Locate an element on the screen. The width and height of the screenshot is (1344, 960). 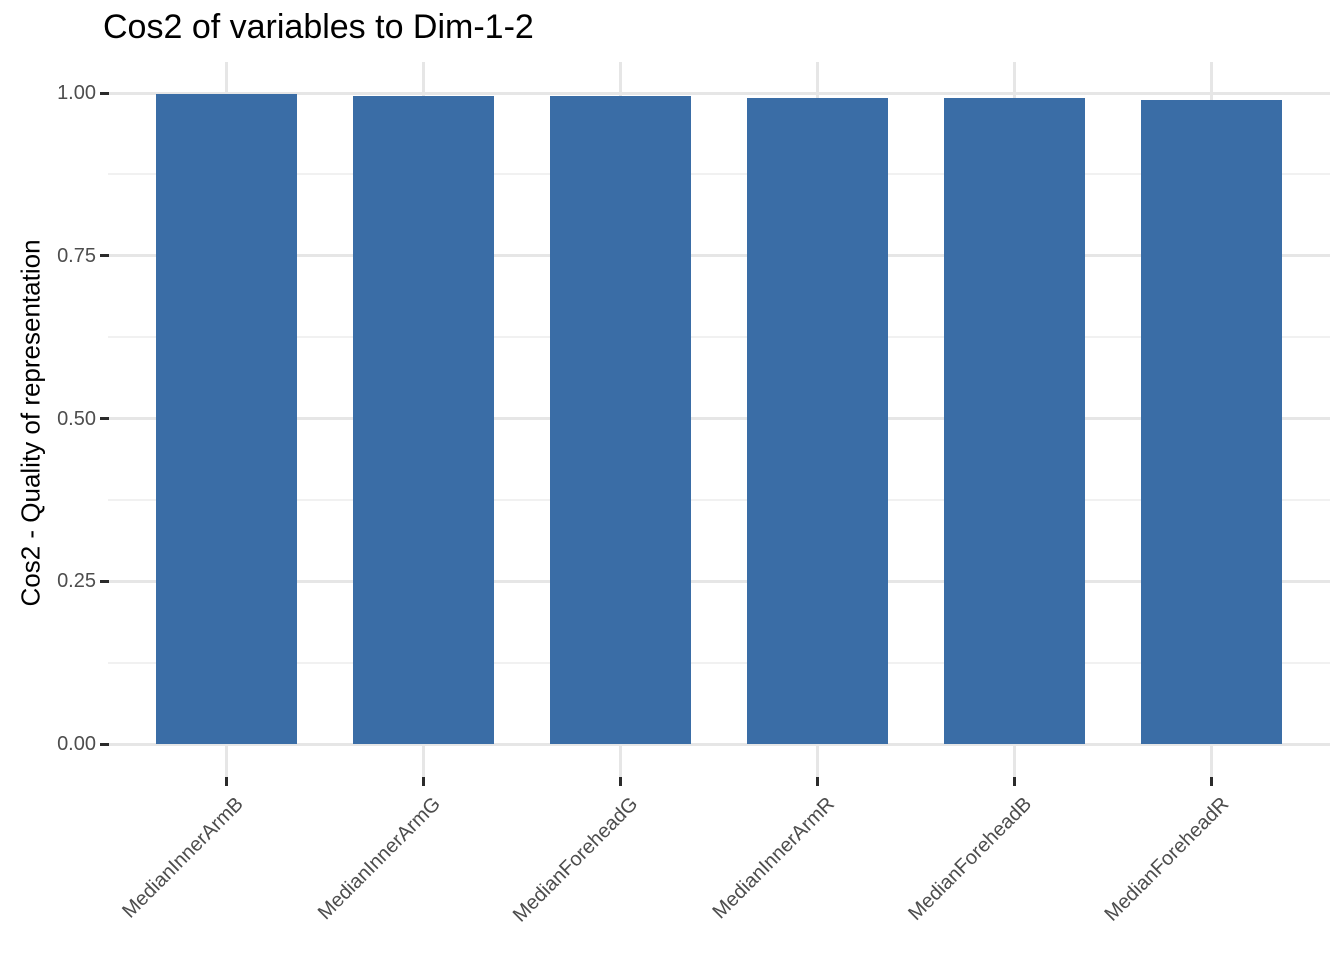
y-axis-tick-label: 0.00 is located at coordinates (76, 744).